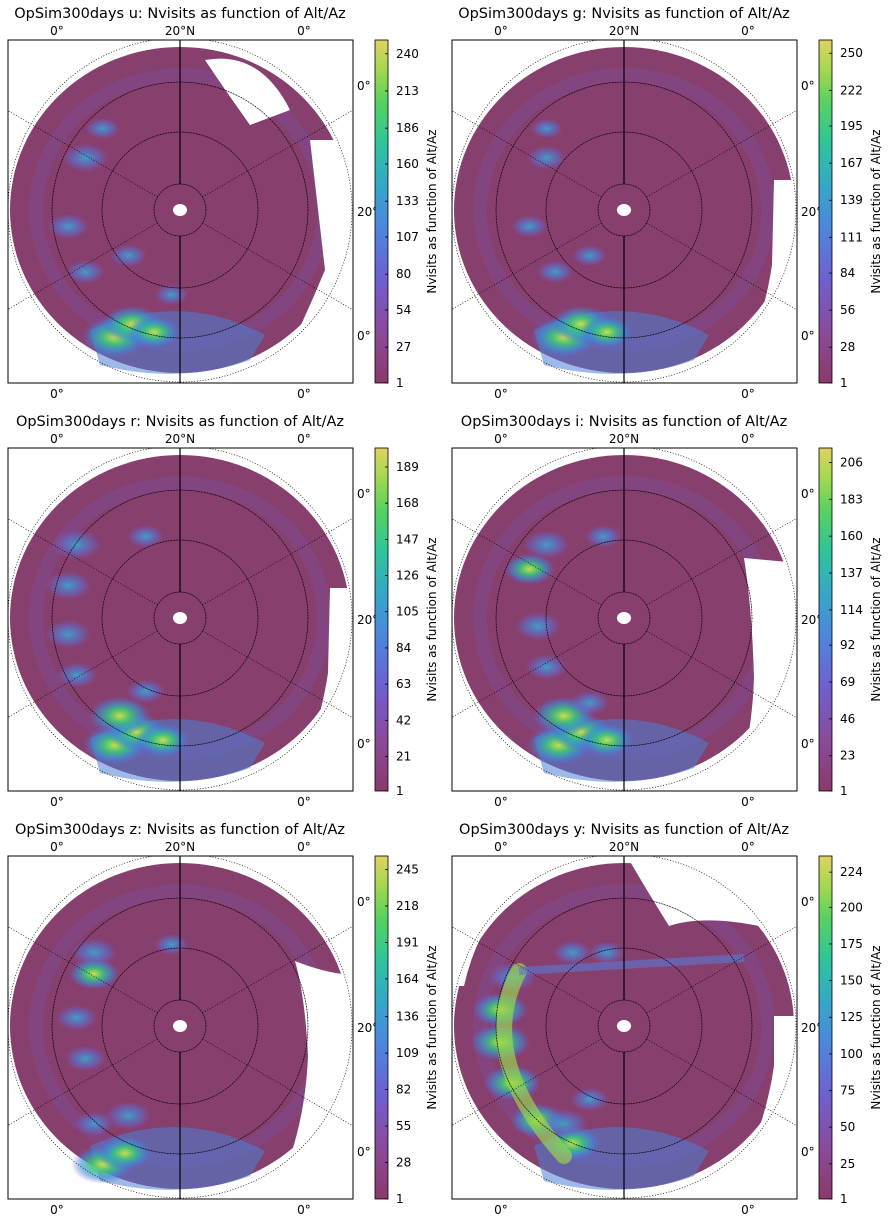 The width and height of the screenshot is (888, 1224). Describe the element at coordinates (631, 964) in the screenshot. I see `visit-edge` at that location.